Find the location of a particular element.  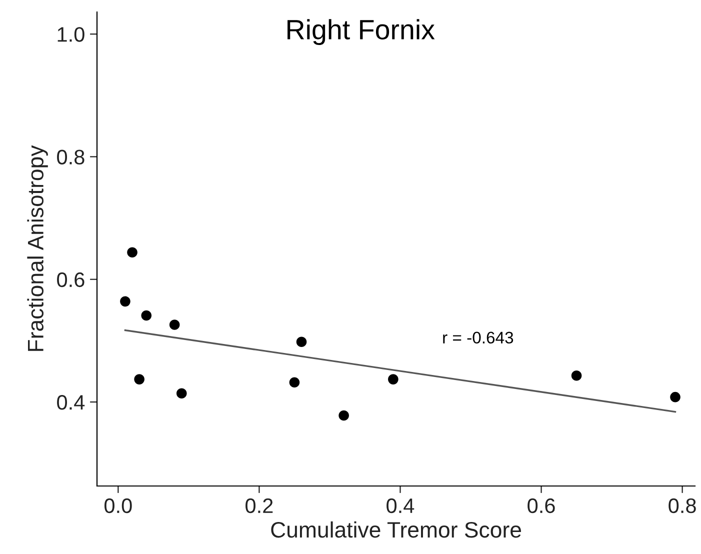

x-tick-label: 0.4 is located at coordinates (400, 506).